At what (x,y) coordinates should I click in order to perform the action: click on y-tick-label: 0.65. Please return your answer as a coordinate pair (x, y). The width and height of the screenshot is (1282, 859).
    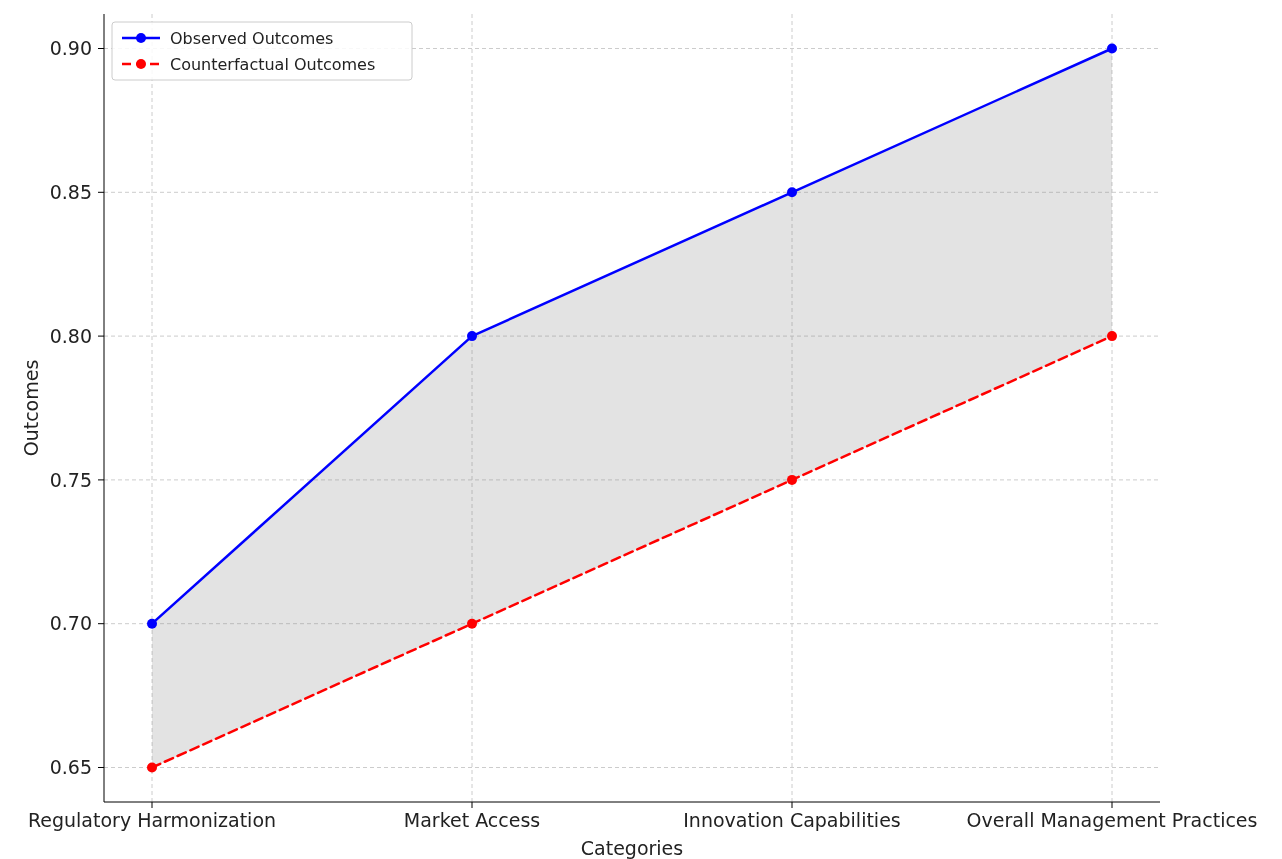
    Looking at the image, I should click on (70, 767).